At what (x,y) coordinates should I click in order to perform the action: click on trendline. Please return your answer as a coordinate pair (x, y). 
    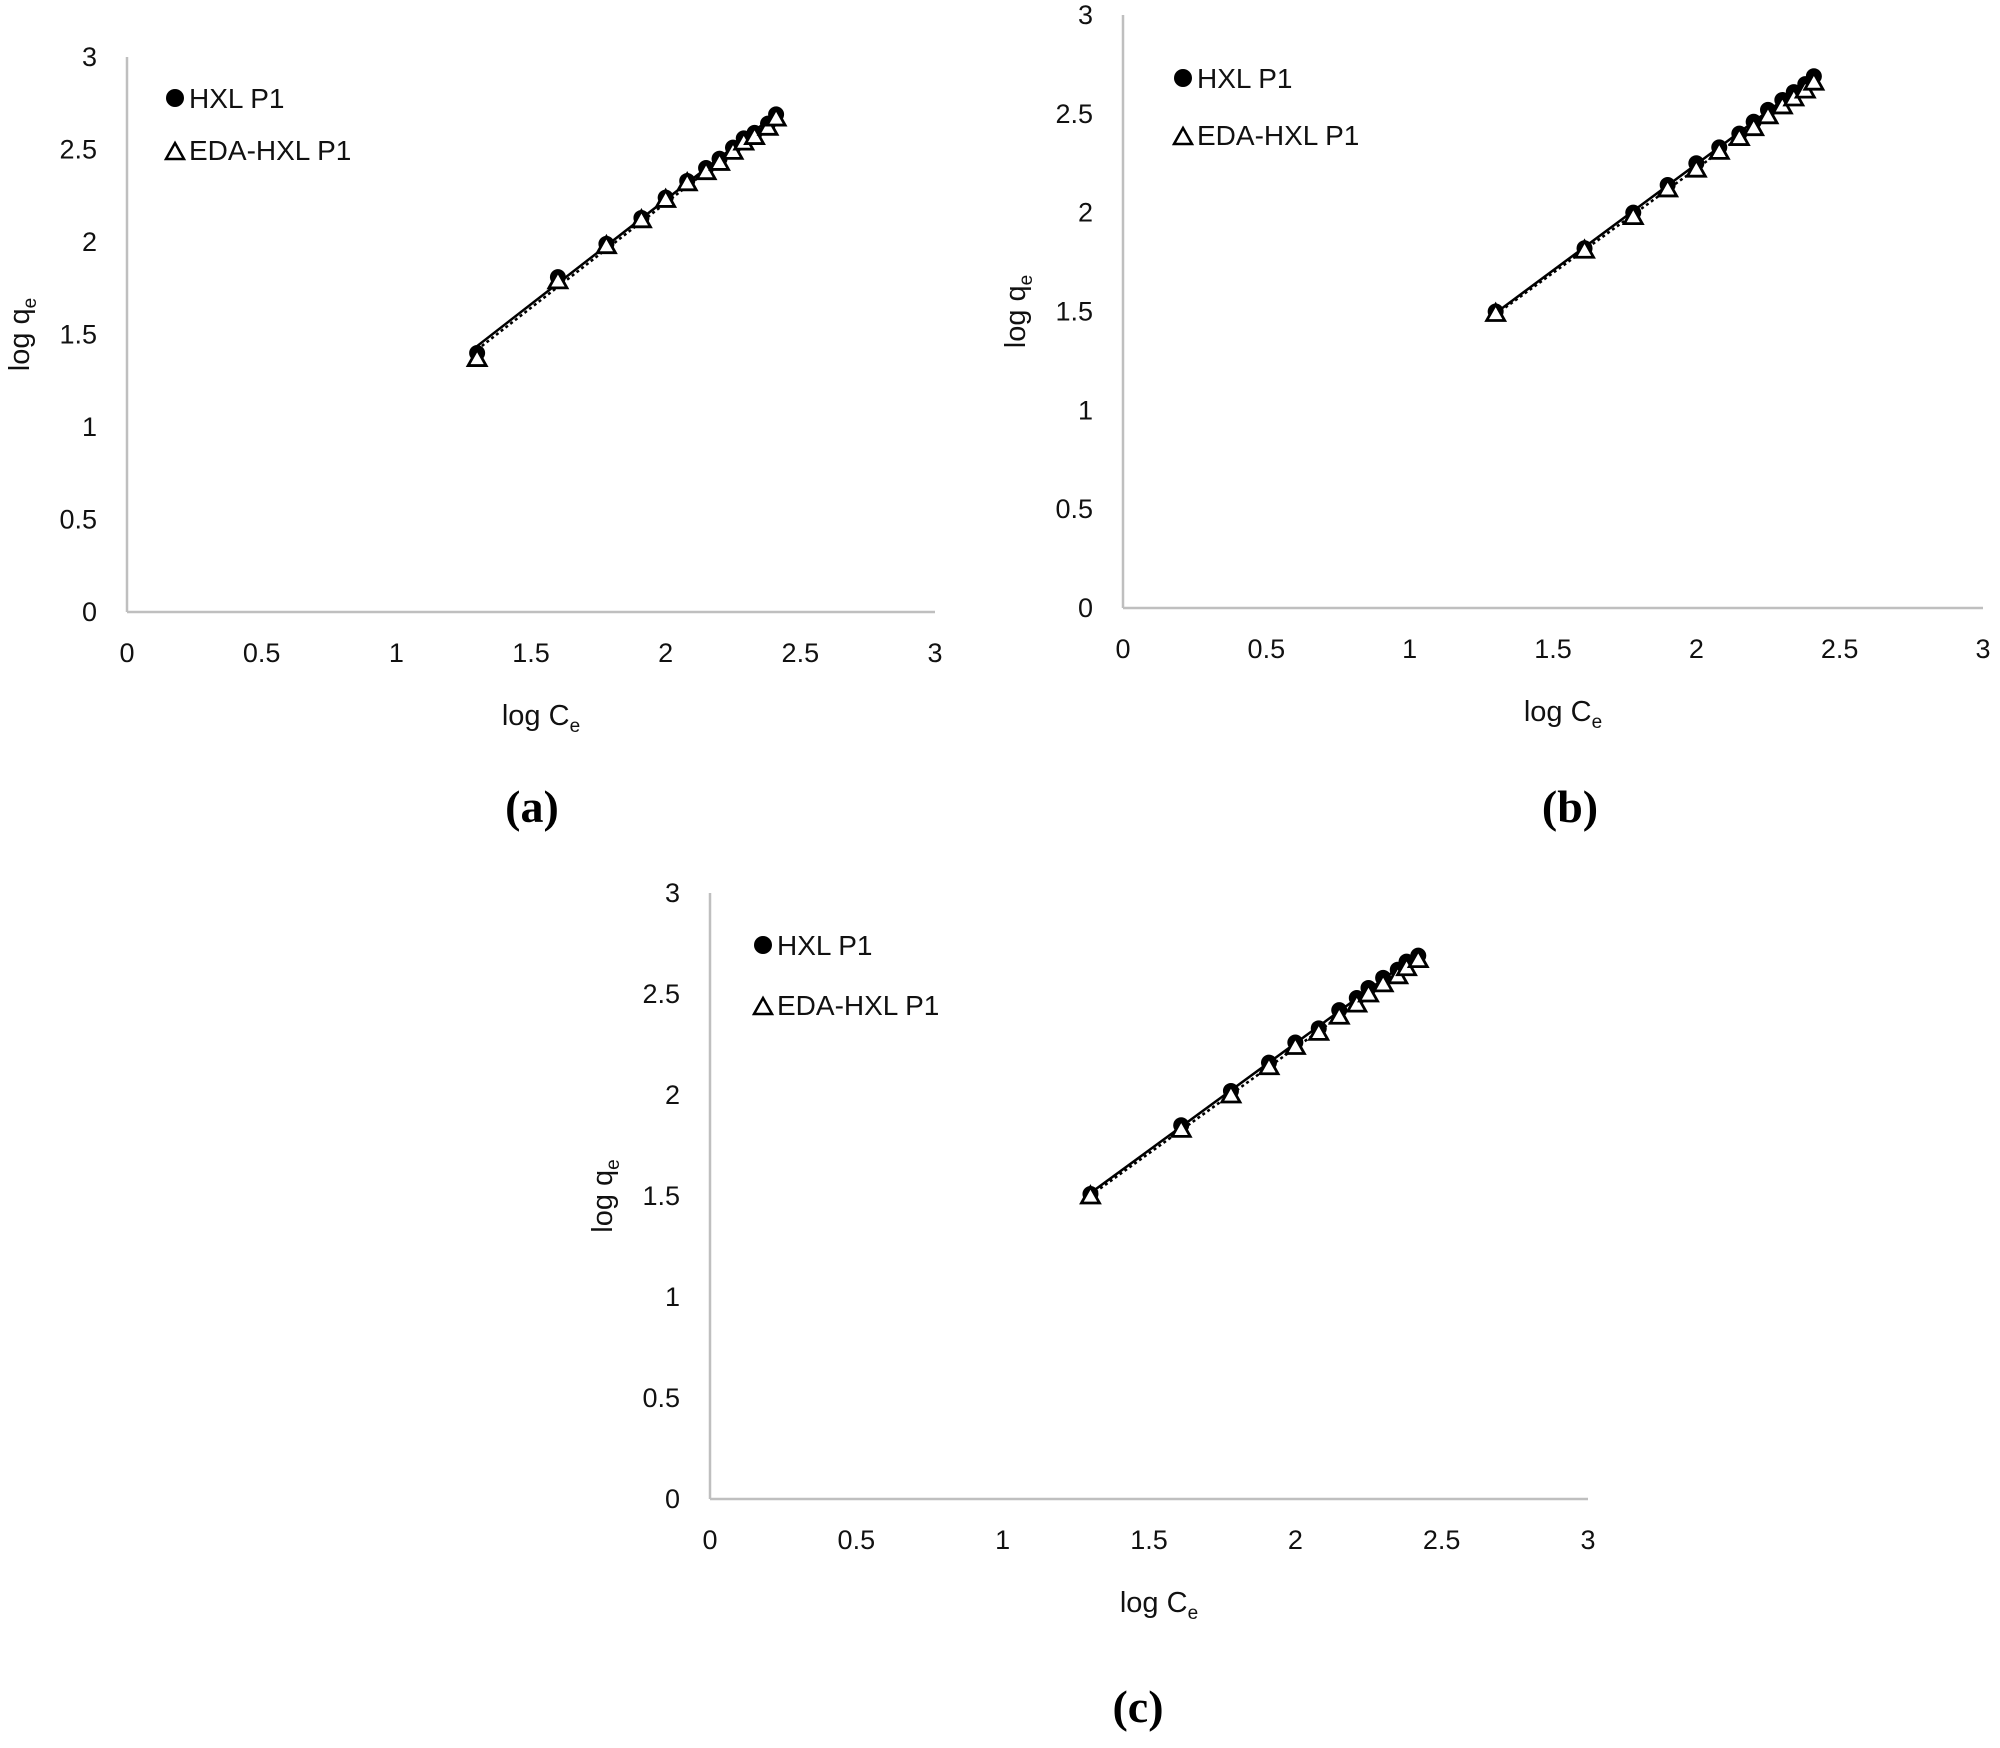
    Looking at the image, I should click on (1654, 195).